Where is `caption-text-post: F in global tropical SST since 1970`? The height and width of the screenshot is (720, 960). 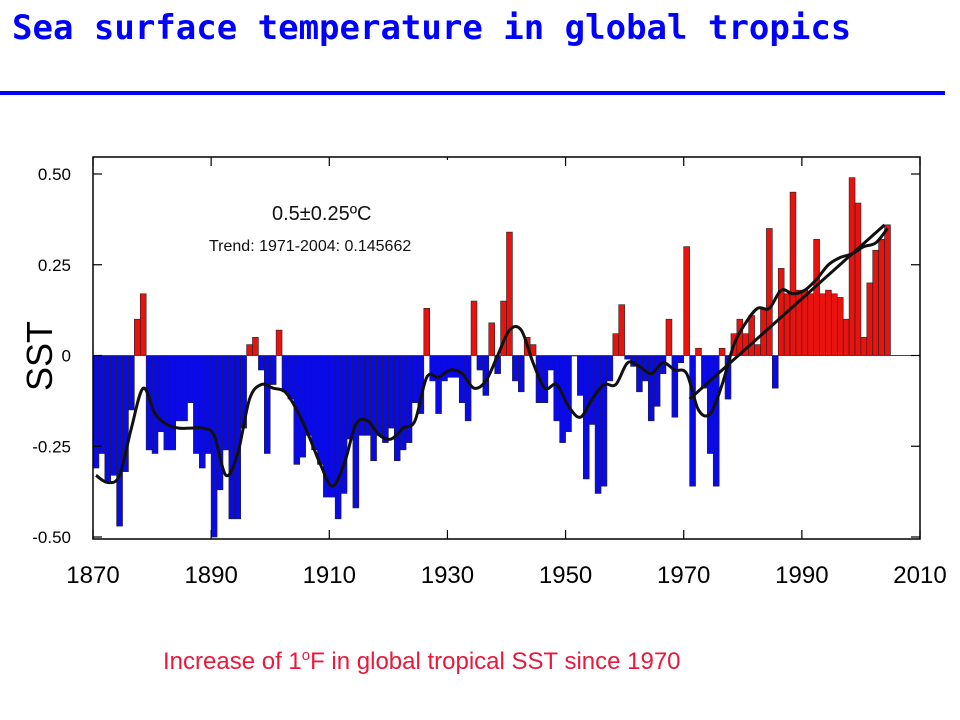
caption-text-post: F in global tropical SST since 1970 is located at coordinates (495, 661).